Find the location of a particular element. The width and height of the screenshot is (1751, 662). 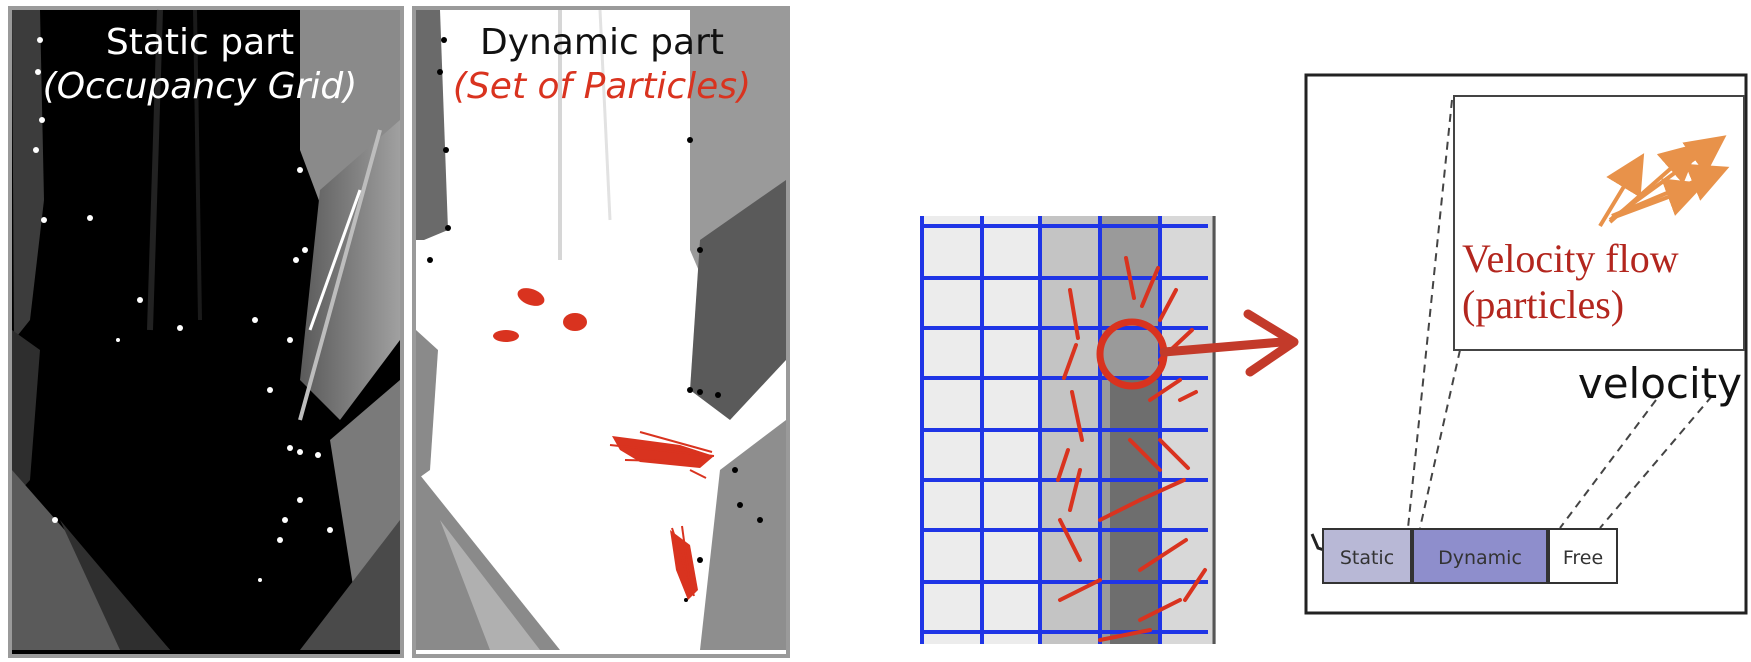

static-panel-subtitle: (Occupancy Grid) is located at coordinates (200, 86).